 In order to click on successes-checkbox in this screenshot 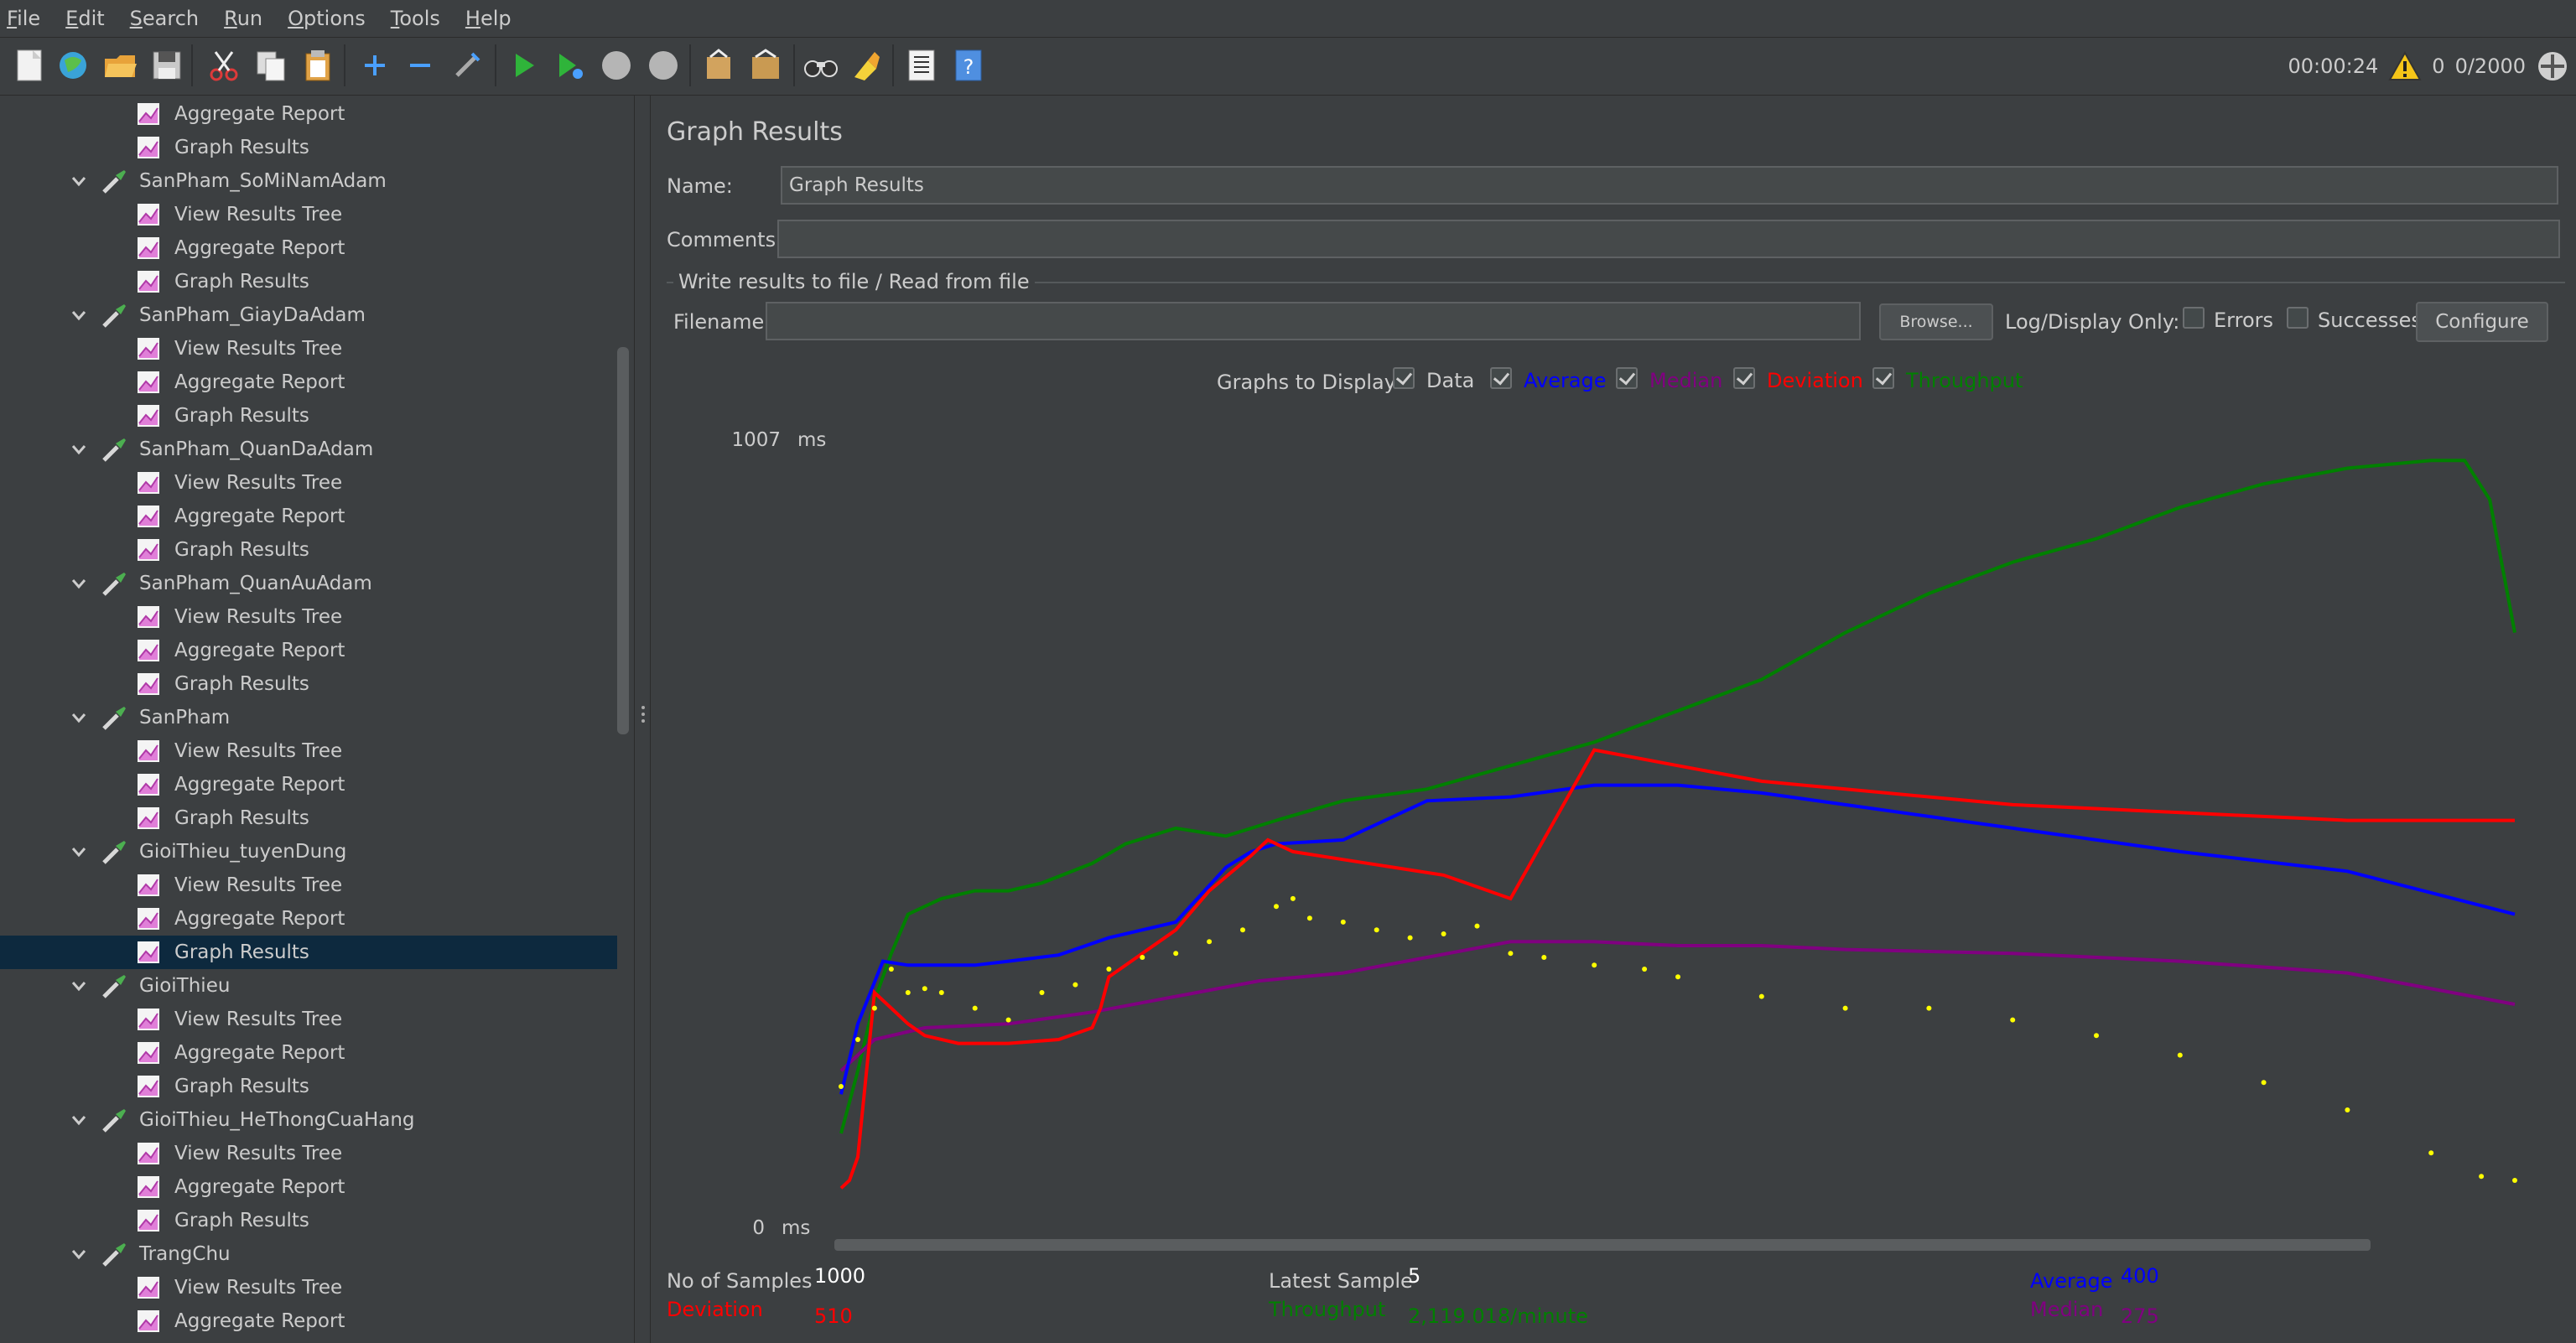, I will do `click(2298, 318)`.